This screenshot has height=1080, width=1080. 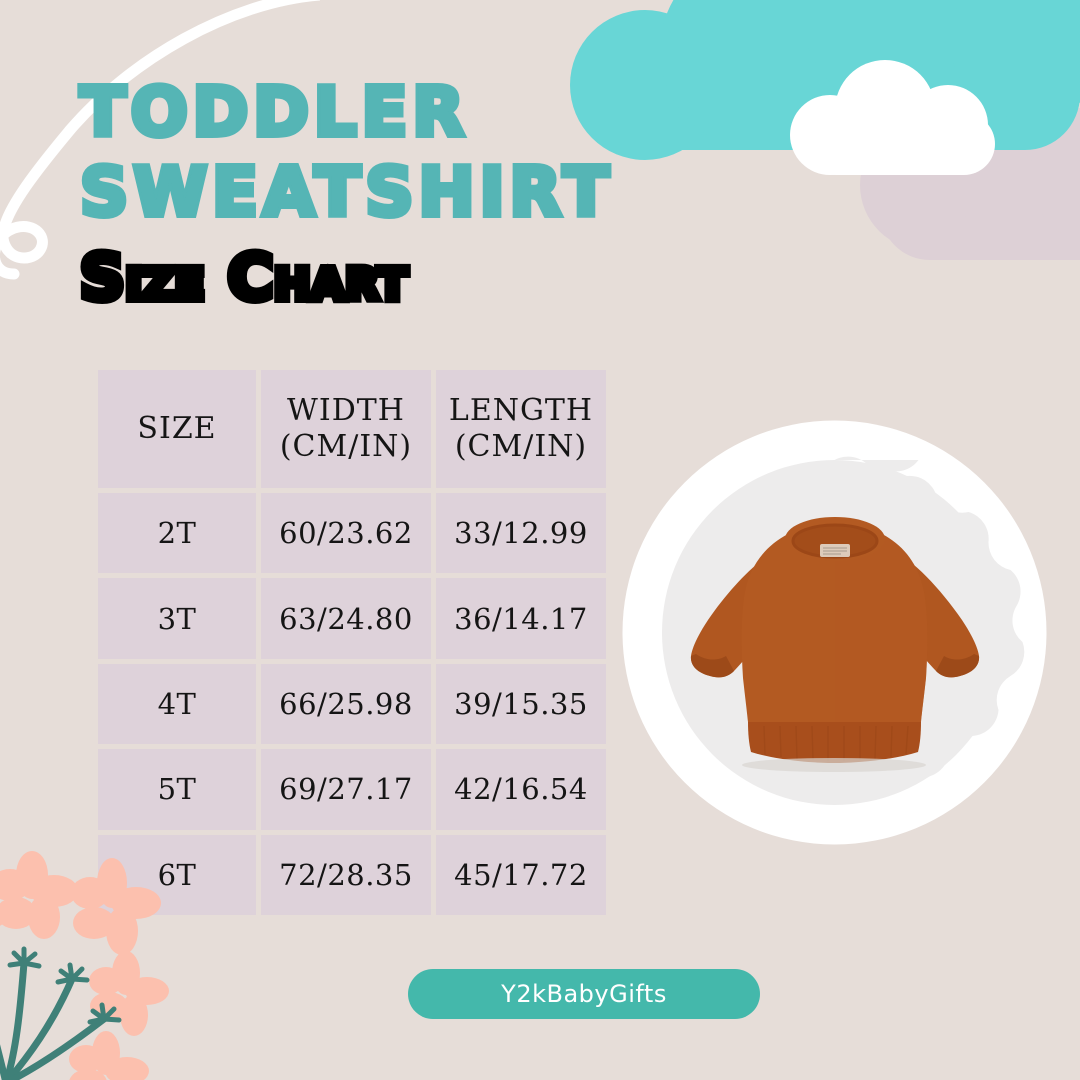 What do you see at coordinates (521, 789) in the screenshot?
I see `cell-length: 42/16.54` at bounding box center [521, 789].